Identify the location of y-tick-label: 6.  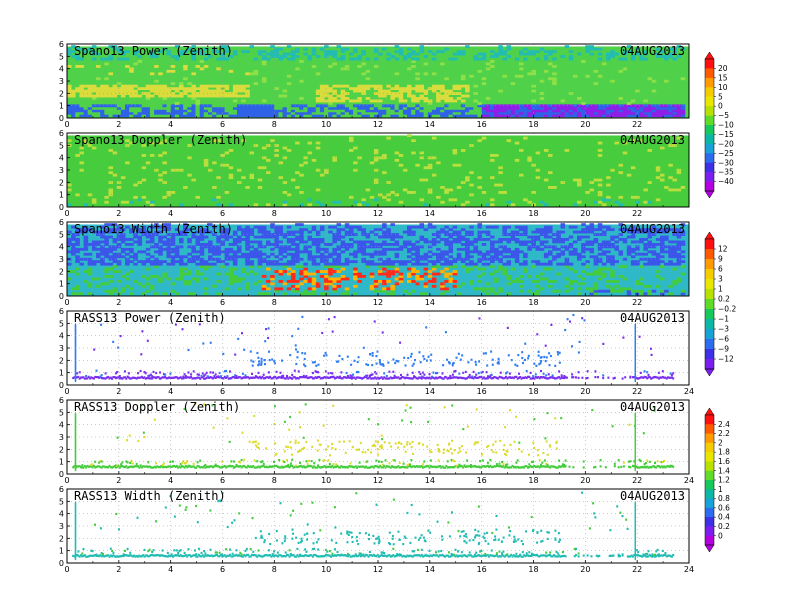
(61, 311).